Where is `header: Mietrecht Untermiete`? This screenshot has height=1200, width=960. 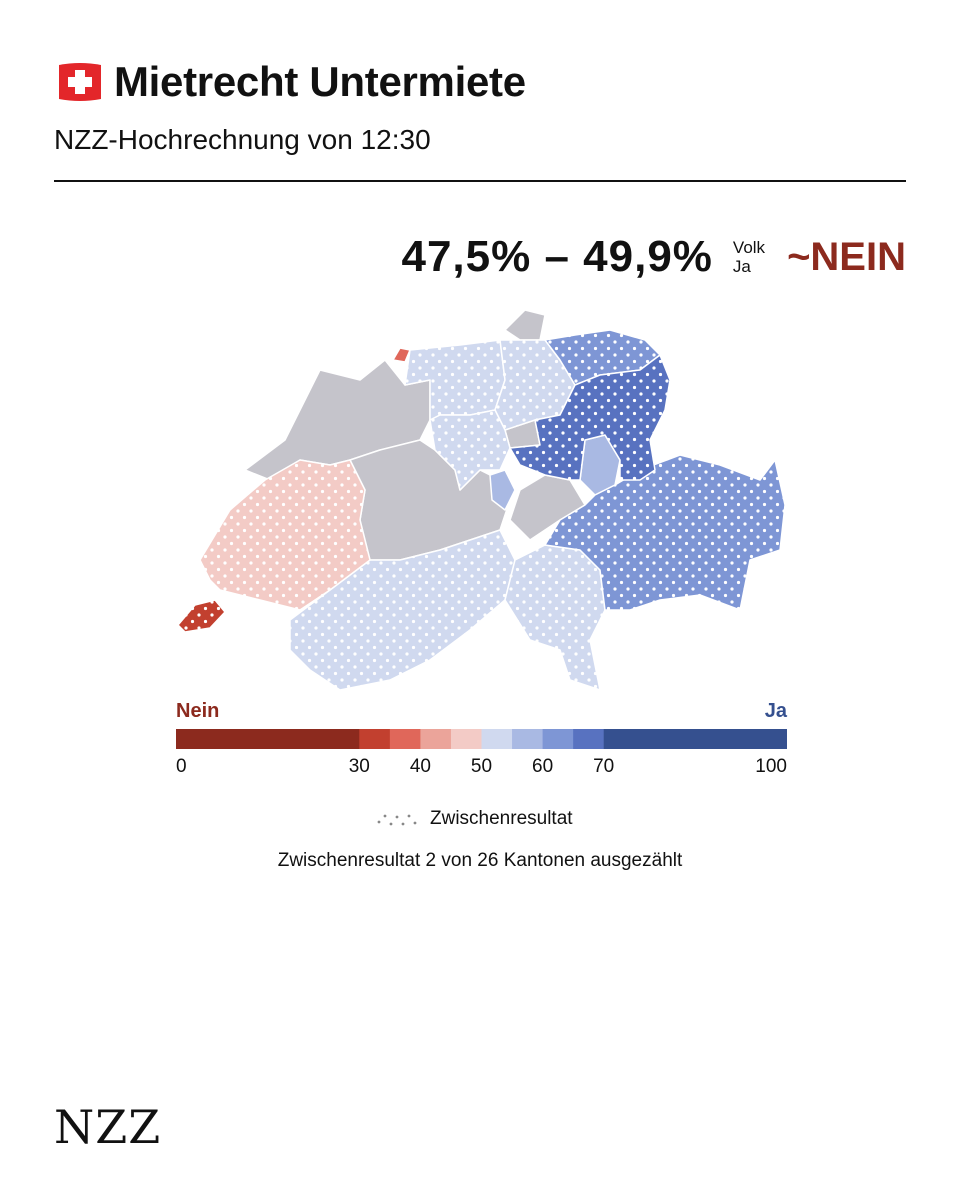 header: Mietrecht Untermiete is located at coordinates (291, 82).